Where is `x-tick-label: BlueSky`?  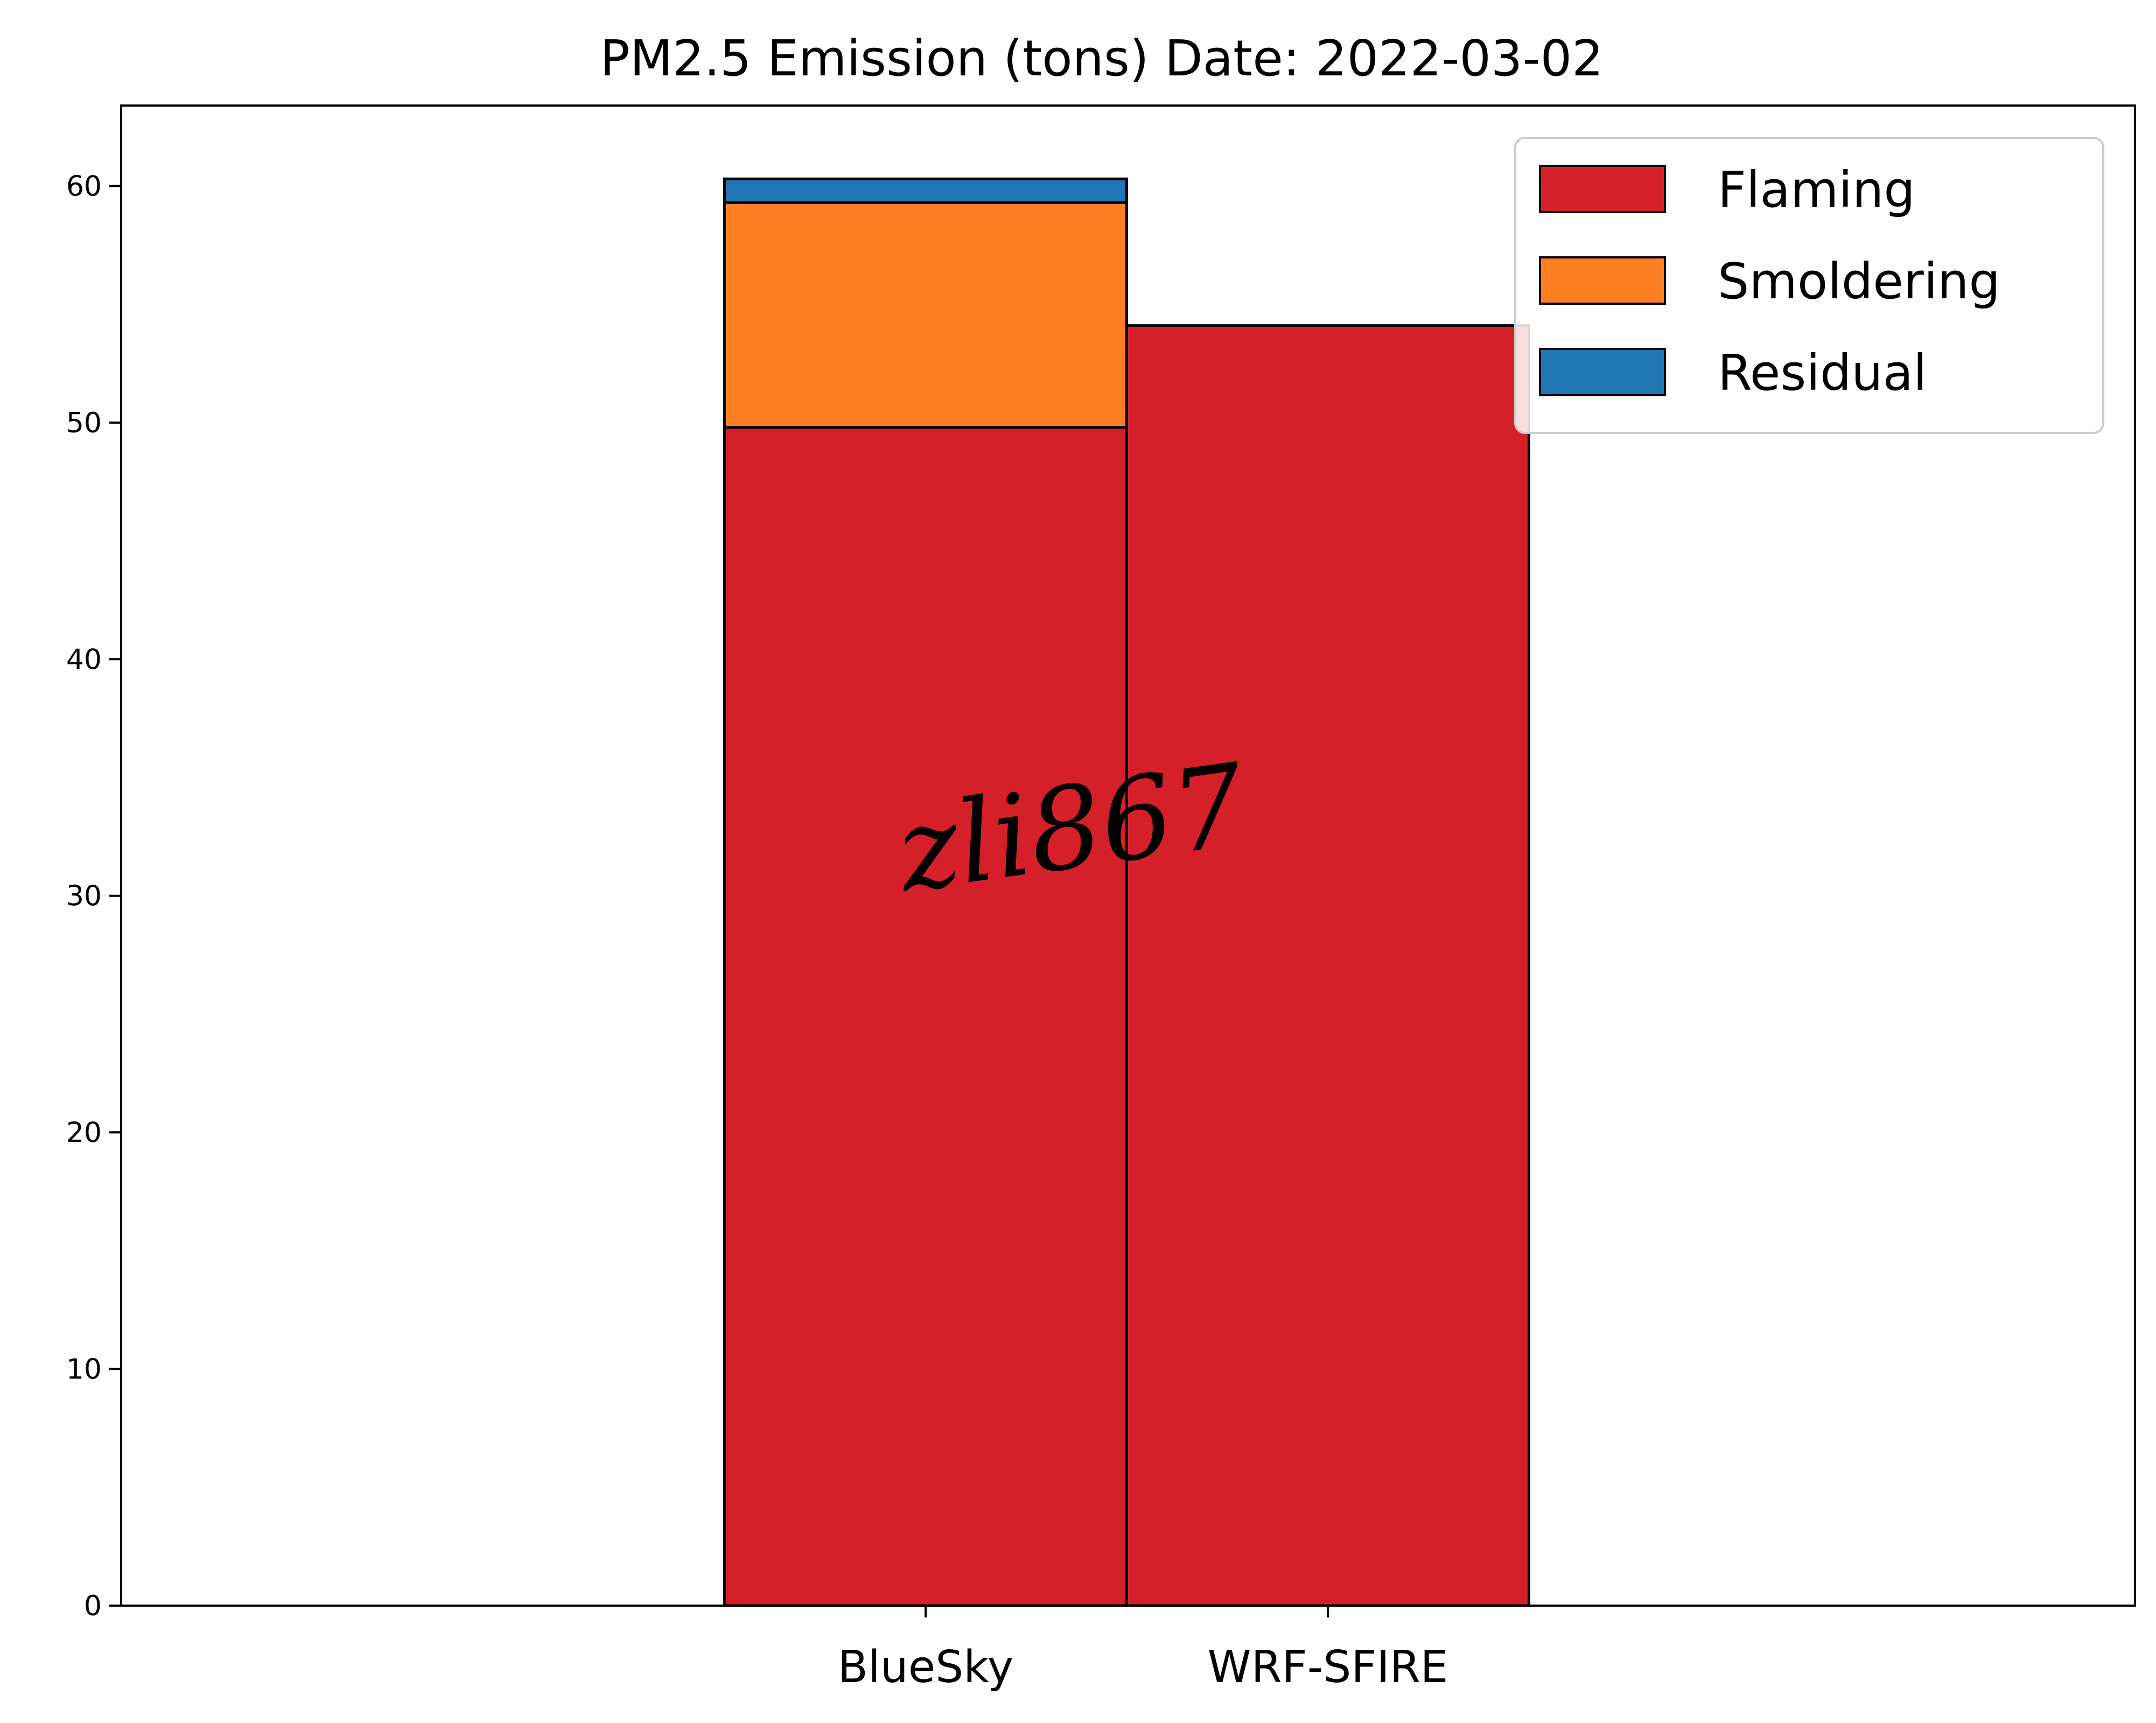
x-tick-label: BlueSky is located at coordinates (926, 1667).